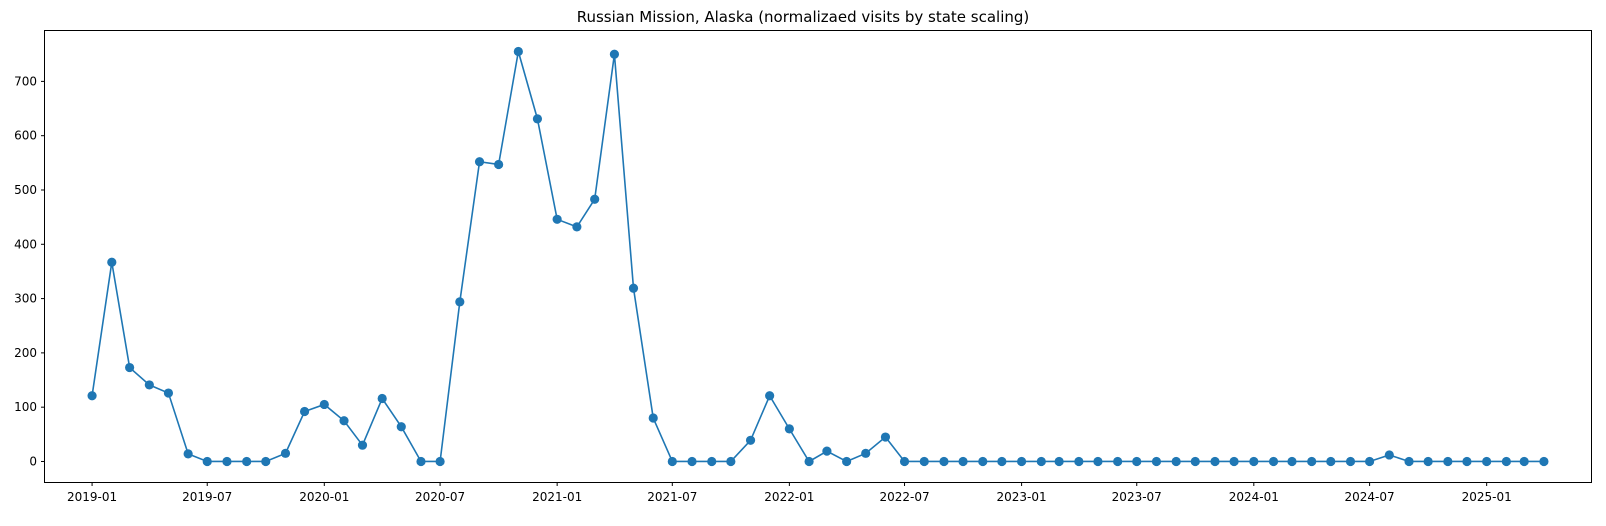  I want to click on x-tick-label: 2020-07, so click(440, 497).